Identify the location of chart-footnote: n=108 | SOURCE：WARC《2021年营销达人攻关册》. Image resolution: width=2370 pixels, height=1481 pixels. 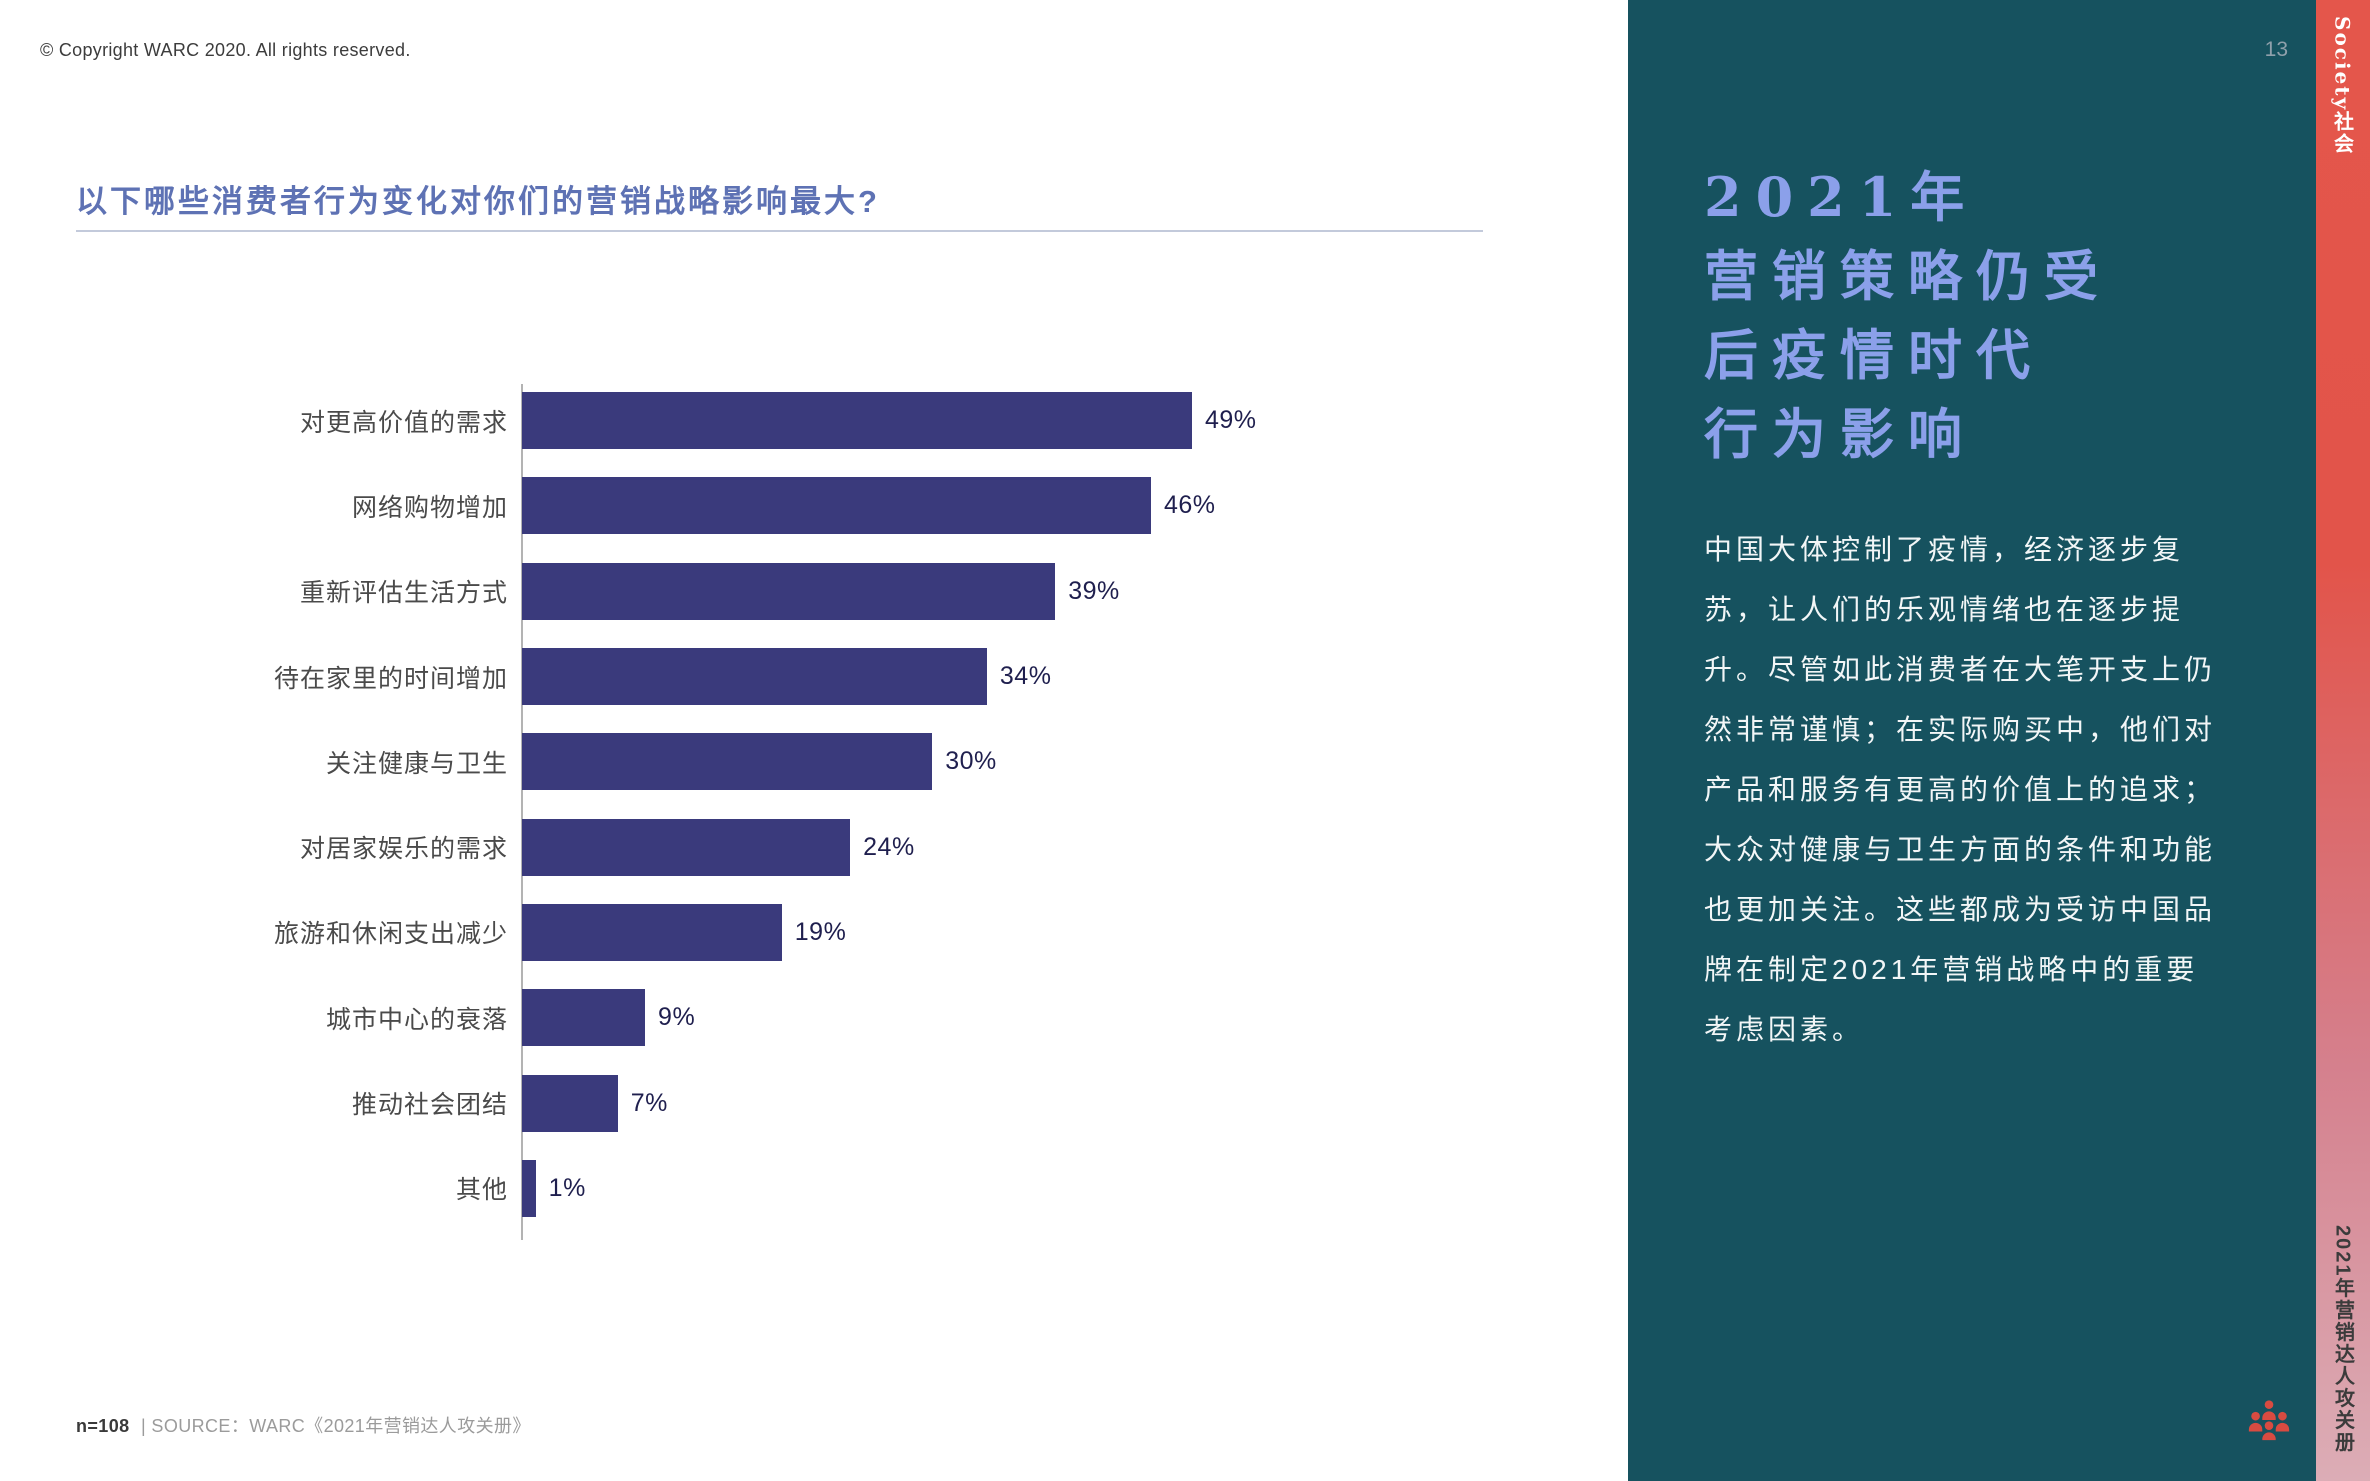
(303, 1425).